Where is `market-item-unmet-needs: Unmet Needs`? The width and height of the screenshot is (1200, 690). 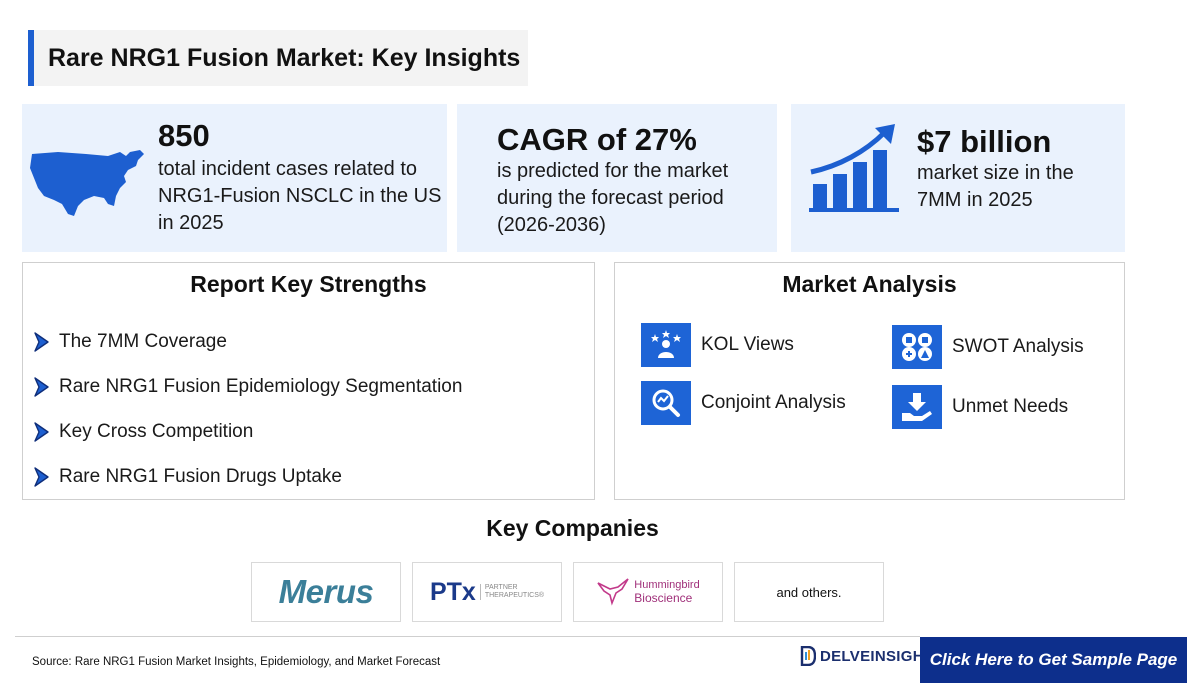
market-item-unmet-needs: Unmet Needs is located at coordinates (980, 407).